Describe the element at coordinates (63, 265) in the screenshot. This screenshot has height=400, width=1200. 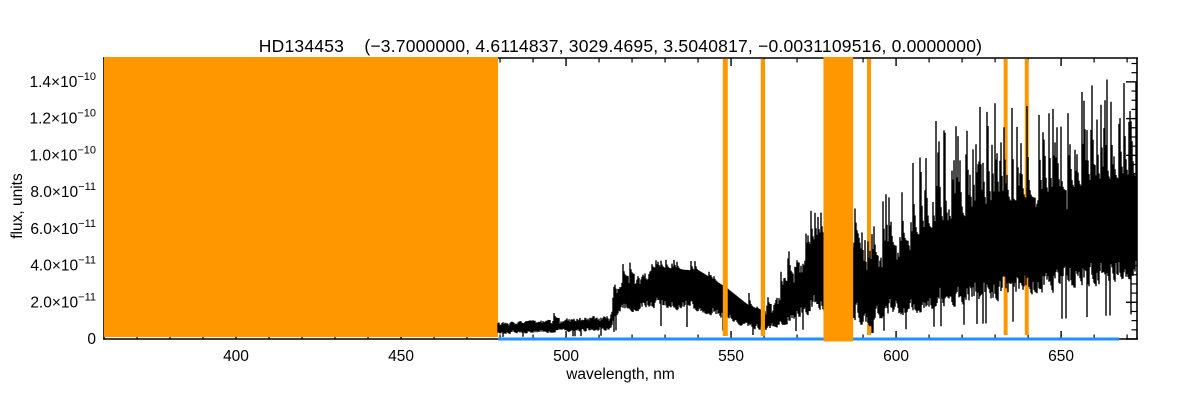
I see `y-tick-label: 4.0×10⁻¹¹` at that location.